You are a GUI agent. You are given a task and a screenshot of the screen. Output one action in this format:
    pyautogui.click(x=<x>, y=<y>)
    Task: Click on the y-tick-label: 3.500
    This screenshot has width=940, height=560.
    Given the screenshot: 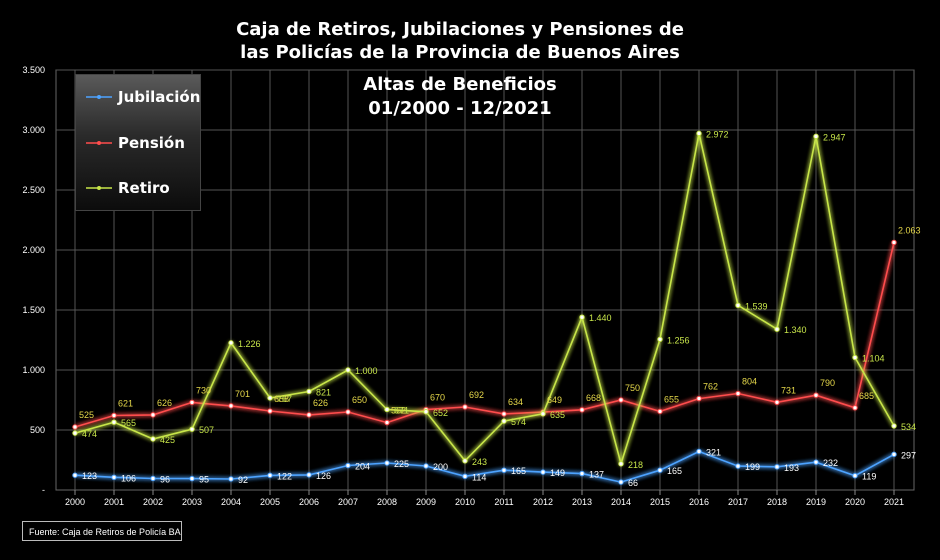 What is the action you would take?
    pyautogui.click(x=33, y=70)
    